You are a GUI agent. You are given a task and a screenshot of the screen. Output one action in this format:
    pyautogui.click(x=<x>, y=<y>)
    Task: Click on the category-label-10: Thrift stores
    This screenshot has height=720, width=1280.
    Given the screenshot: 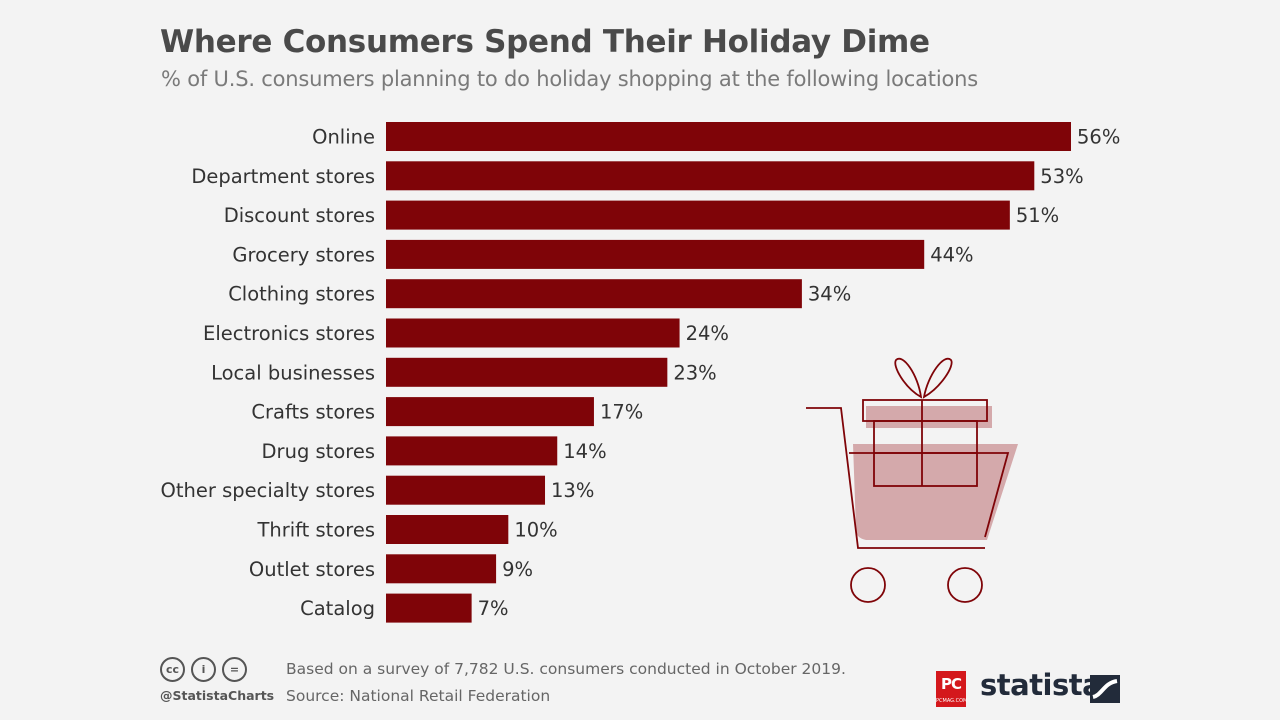 What is the action you would take?
    pyautogui.click(x=315, y=530)
    